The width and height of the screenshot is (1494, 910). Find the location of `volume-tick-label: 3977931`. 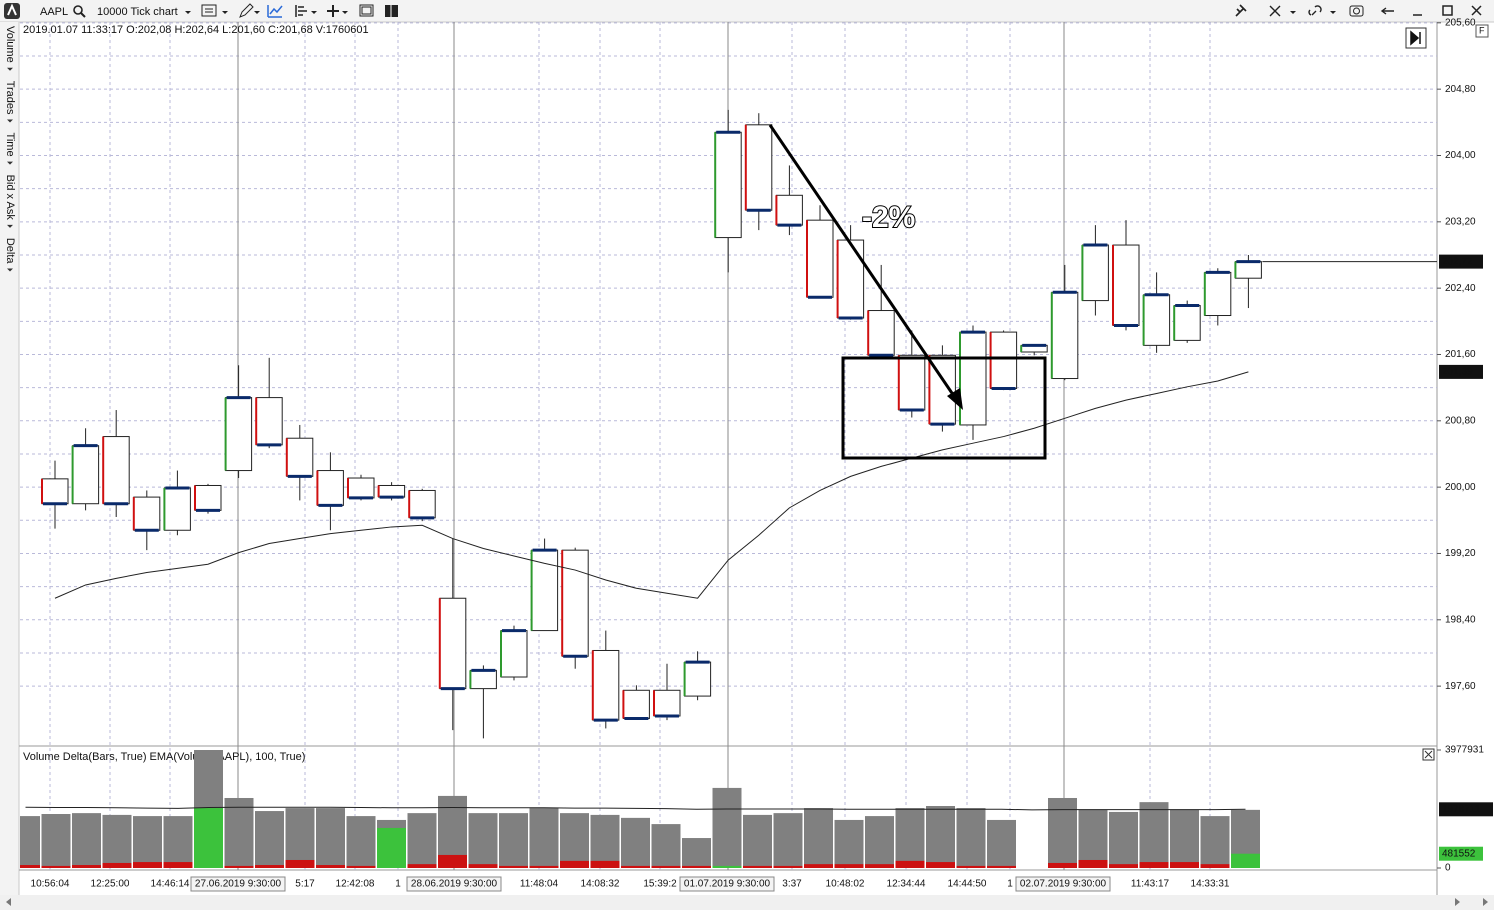

volume-tick-label: 3977931 is located at coordinates (1464, 750).